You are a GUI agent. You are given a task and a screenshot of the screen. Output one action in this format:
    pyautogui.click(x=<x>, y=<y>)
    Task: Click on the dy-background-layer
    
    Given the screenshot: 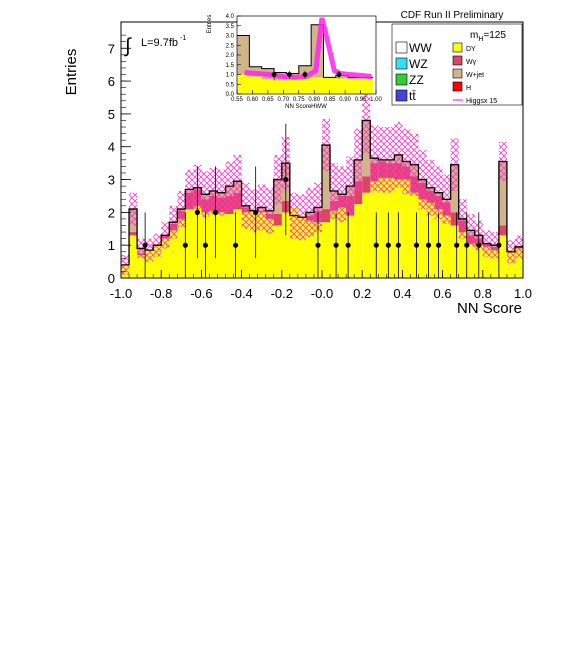 What is the action you would take?
    pyautogui.click(x=322, y=227)
    